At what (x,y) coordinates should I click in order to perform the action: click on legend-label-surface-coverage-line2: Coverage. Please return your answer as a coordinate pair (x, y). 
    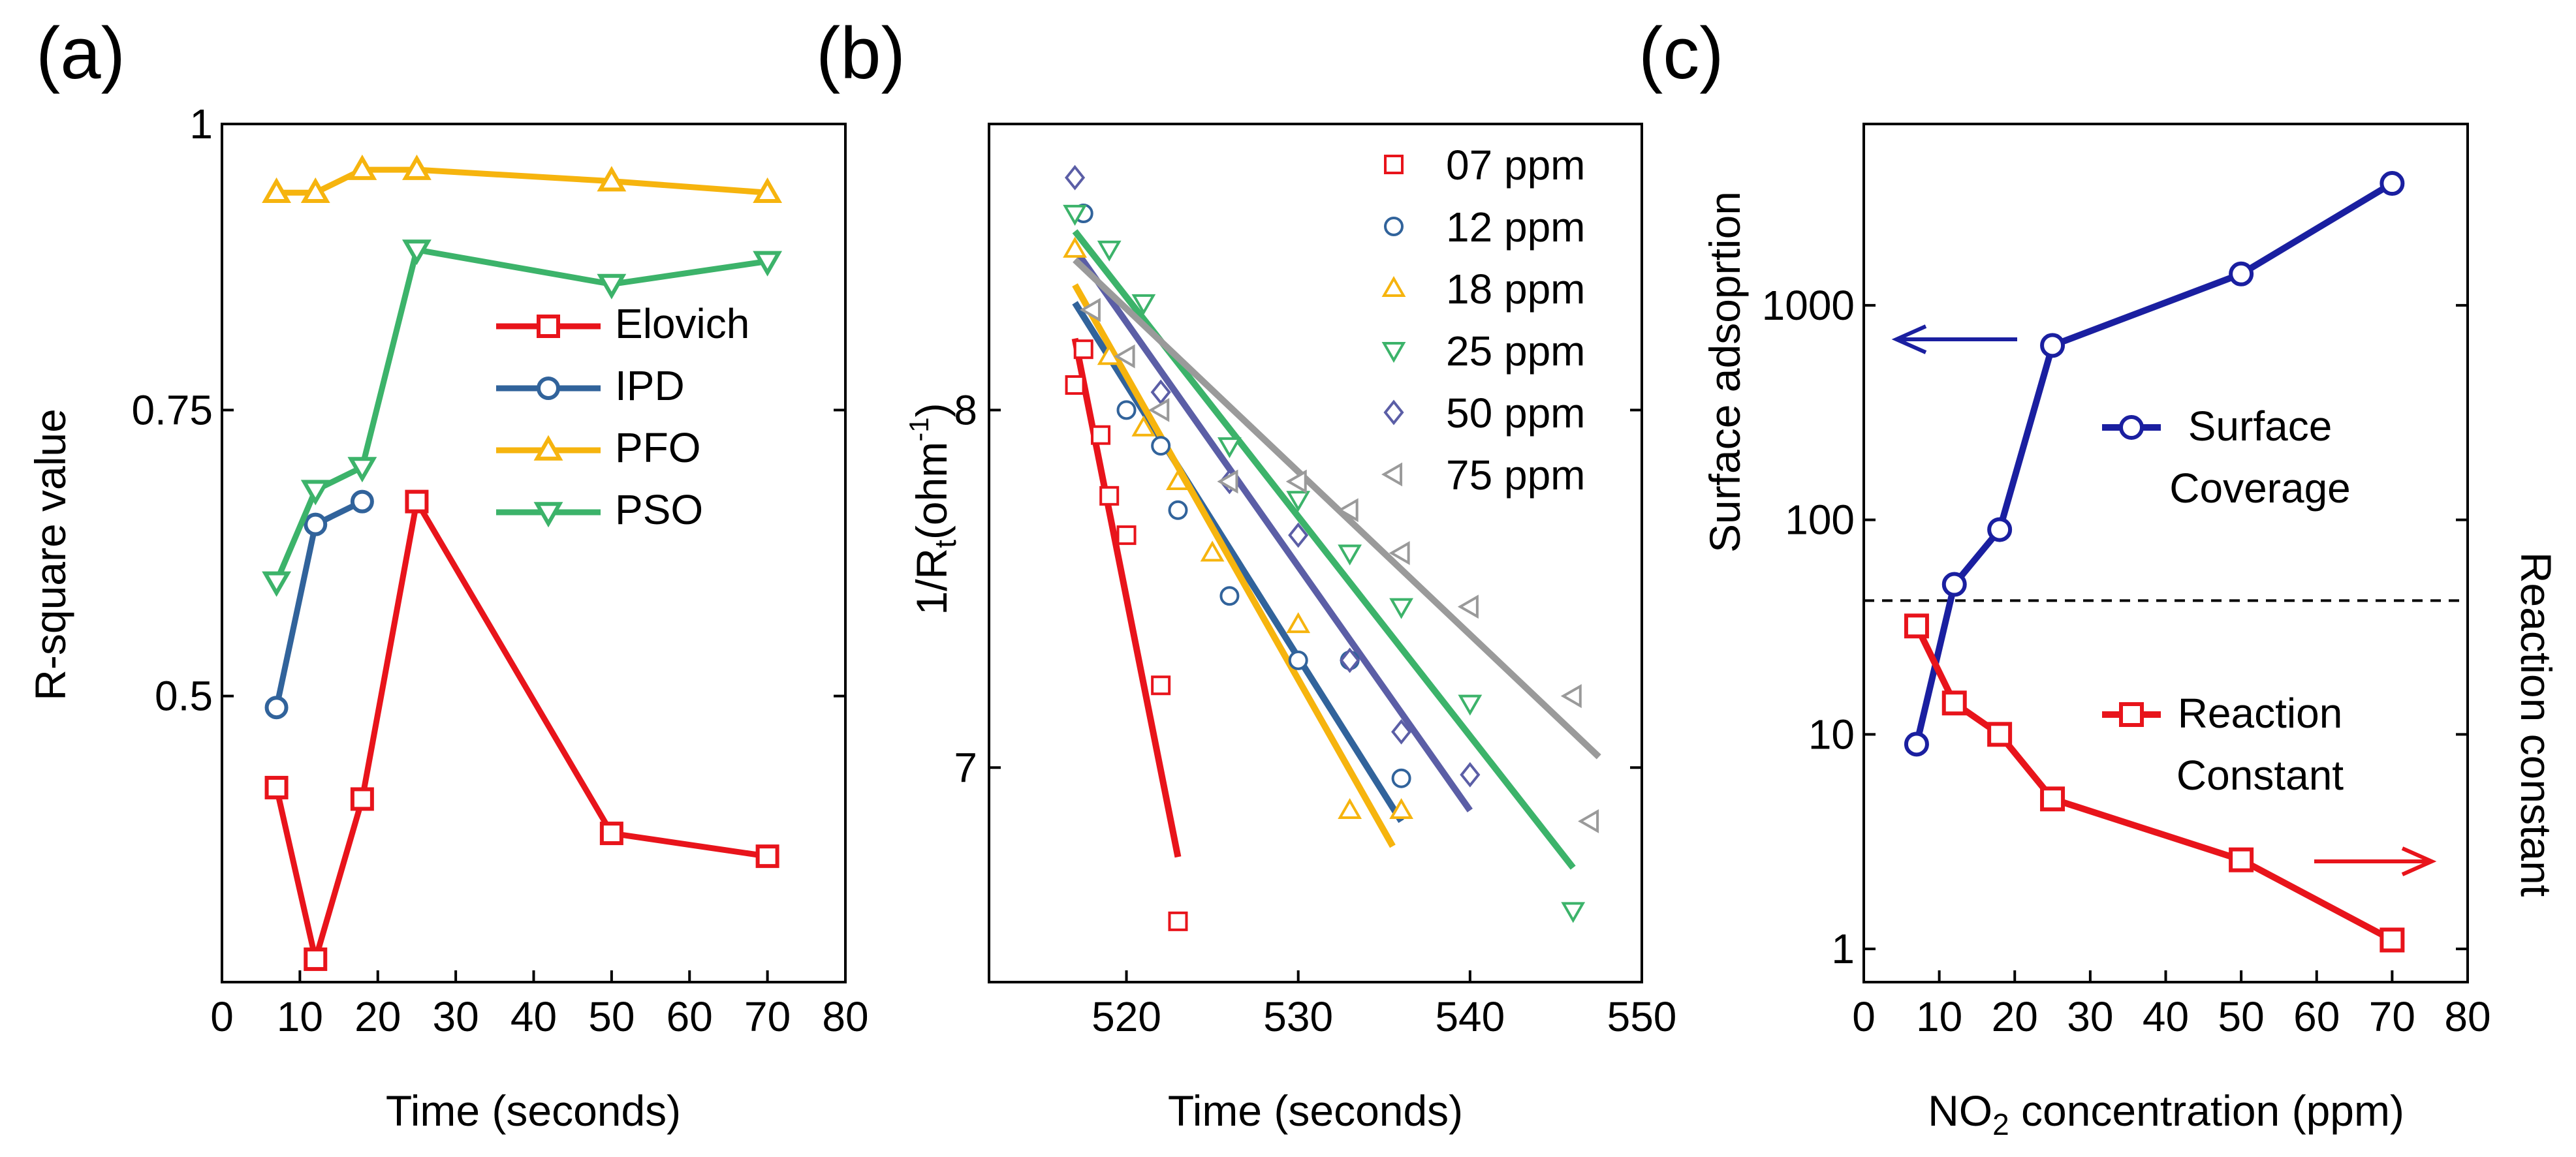
    Looking at the image, I should click on (2260, 488).